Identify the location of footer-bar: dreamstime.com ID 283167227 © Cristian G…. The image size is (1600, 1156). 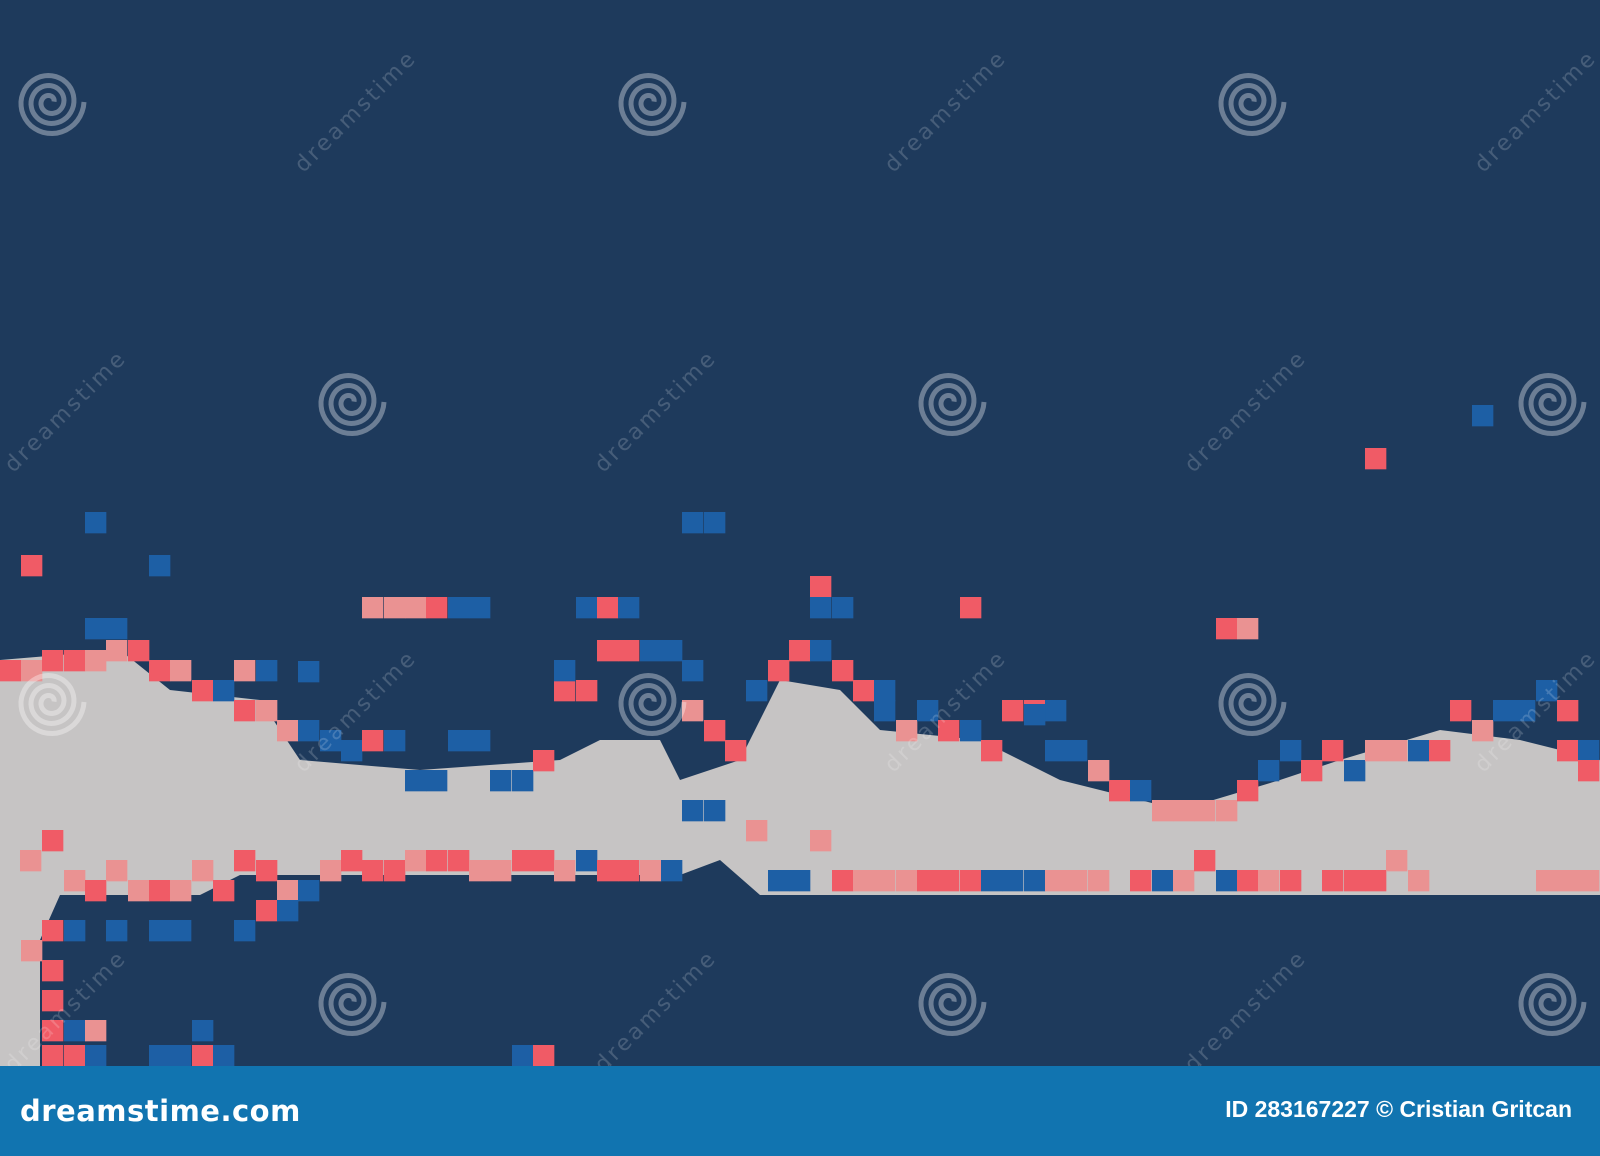
(800, 1111).